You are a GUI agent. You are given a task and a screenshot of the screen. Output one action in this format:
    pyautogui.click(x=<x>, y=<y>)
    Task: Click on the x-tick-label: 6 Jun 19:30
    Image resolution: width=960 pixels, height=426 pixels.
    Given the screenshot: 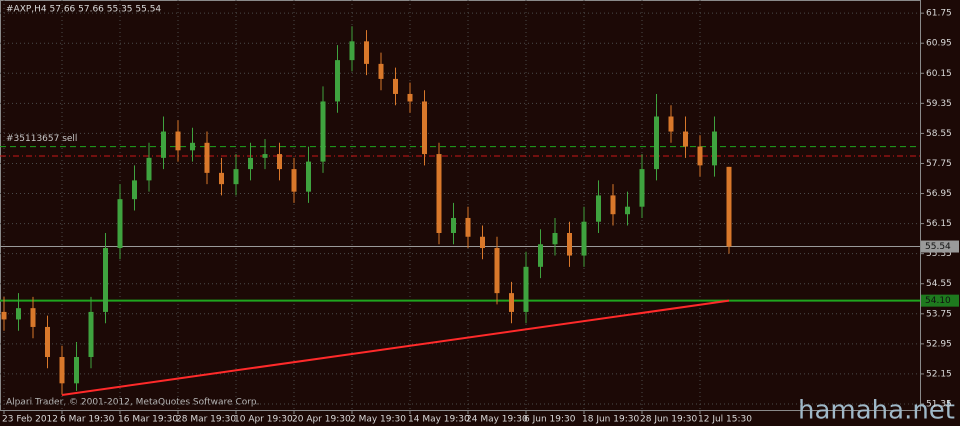 What is the action you would take?
    pyautogui.click(x=550, y=420)
    